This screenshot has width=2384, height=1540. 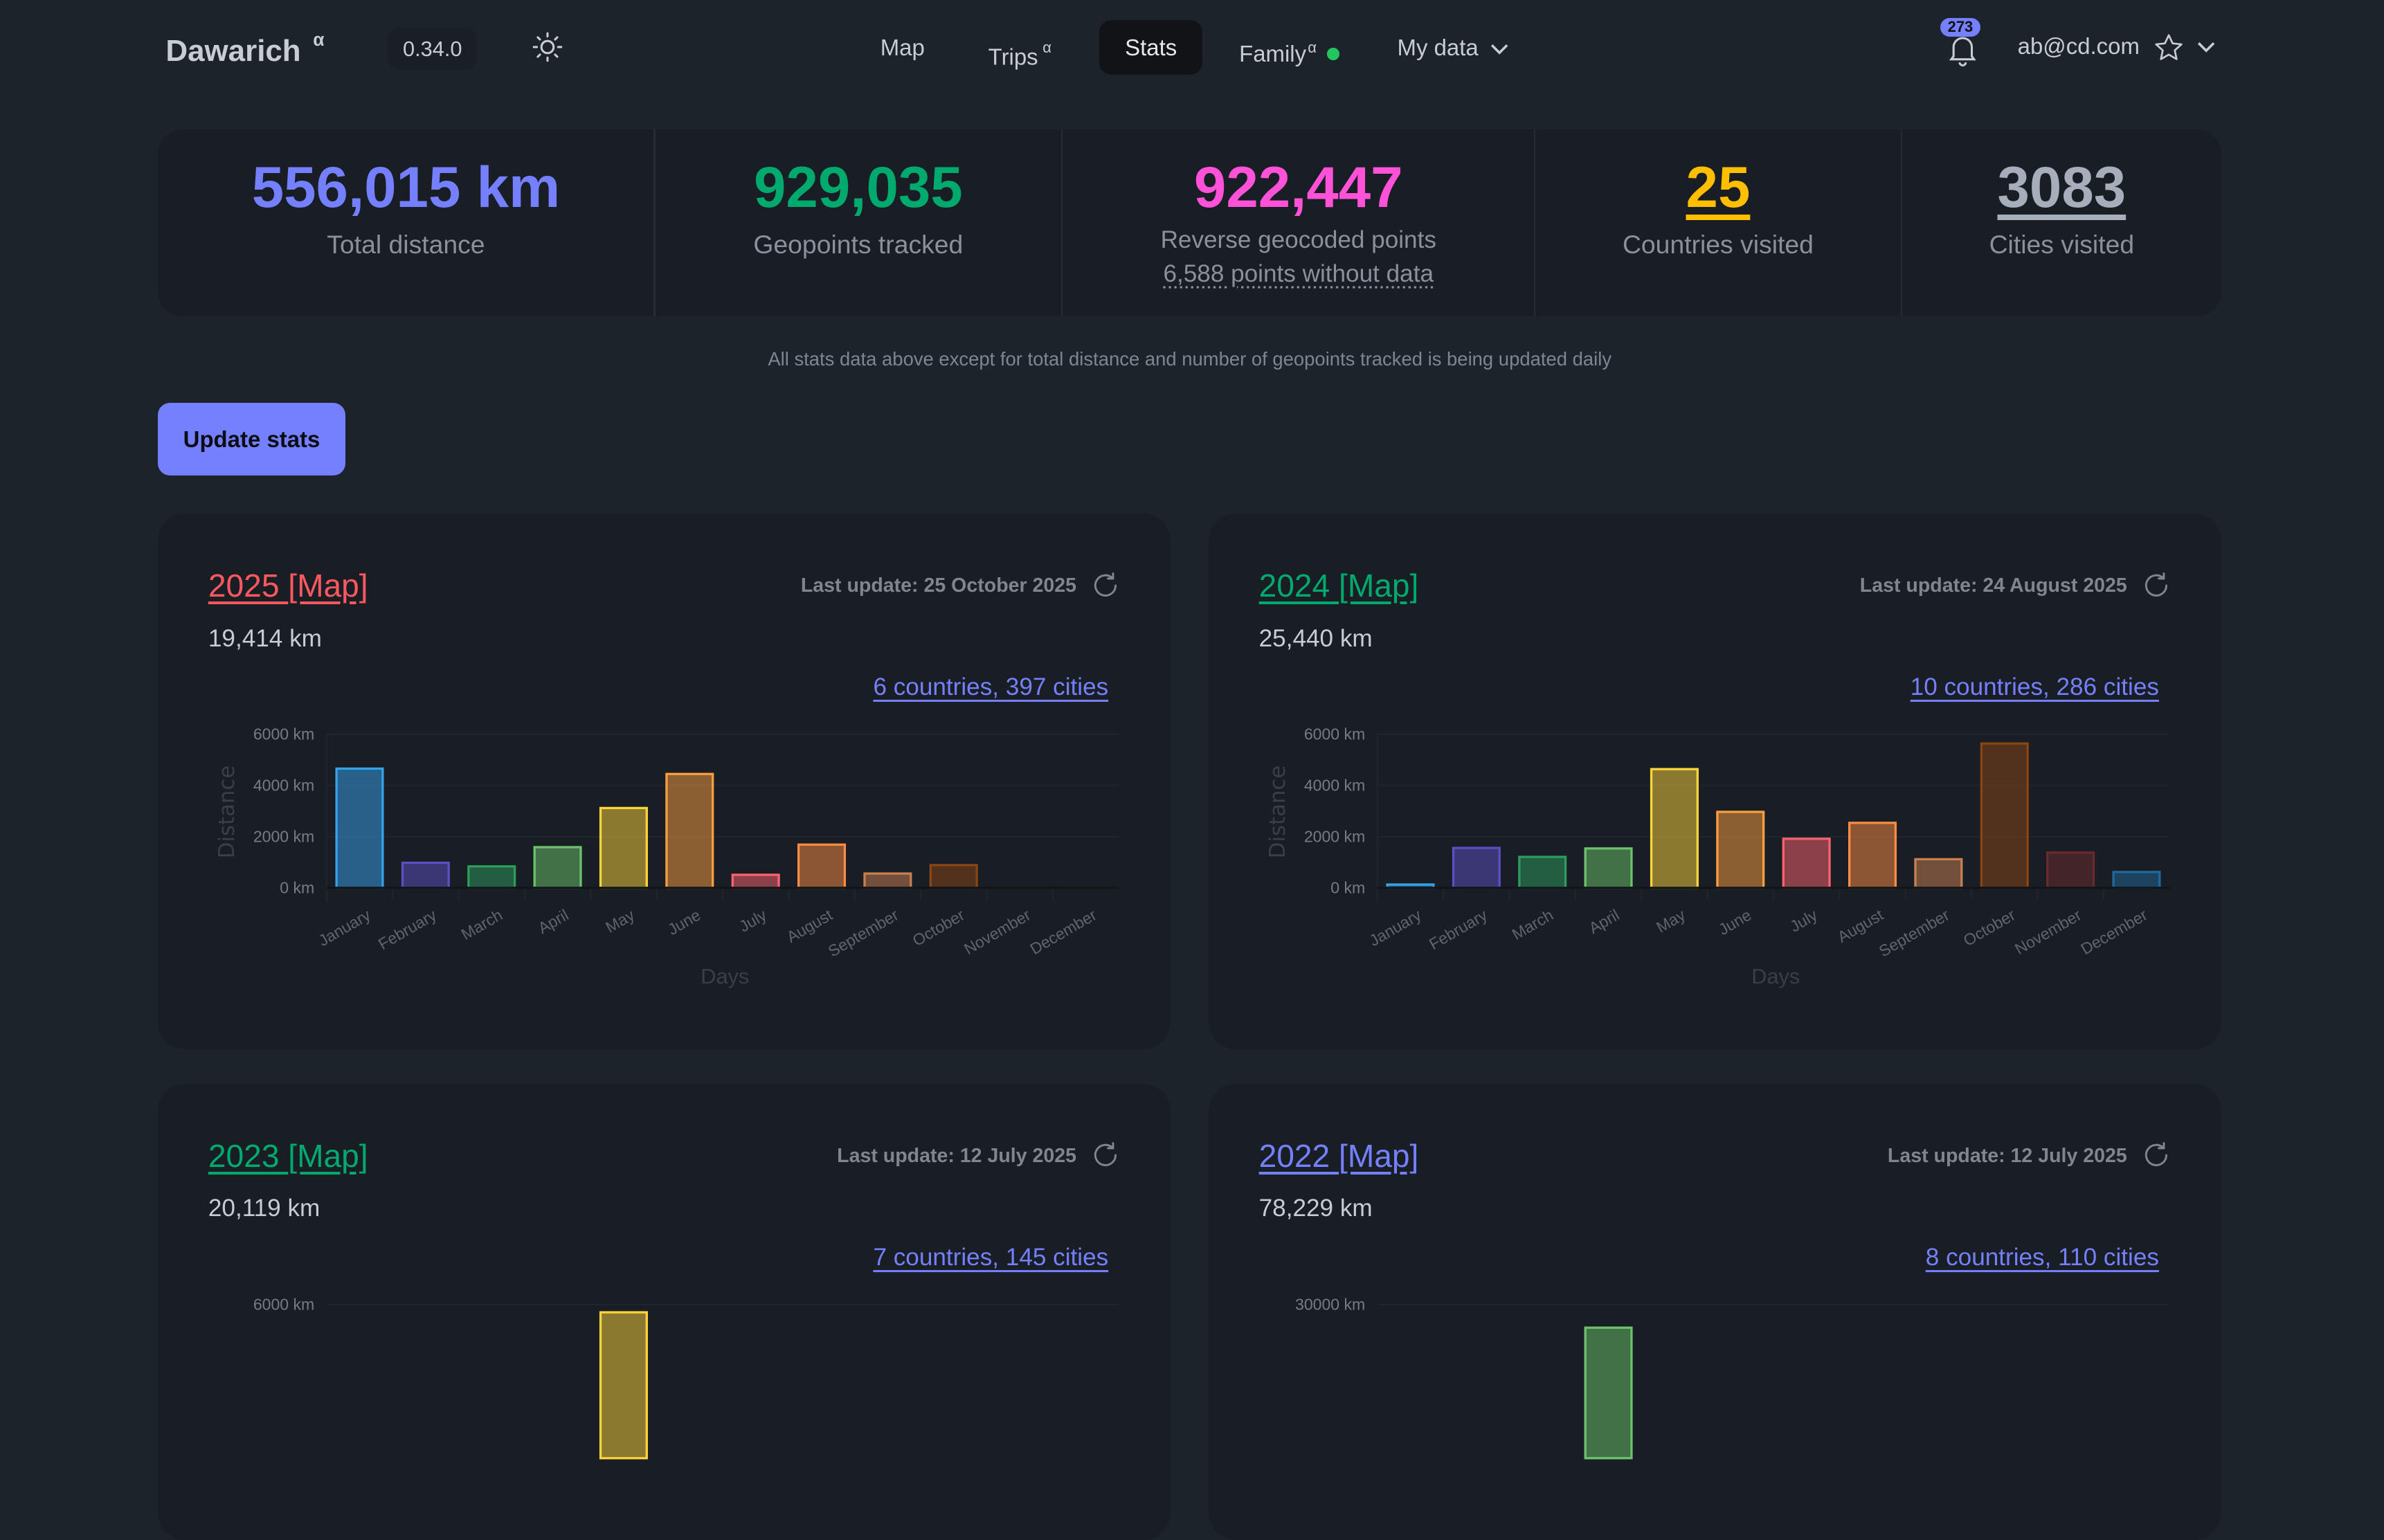 What do you see at coordinates (2061, 186) in the screenshot?
I see `stat-value: 3083` at bounding box center [2061, 186].